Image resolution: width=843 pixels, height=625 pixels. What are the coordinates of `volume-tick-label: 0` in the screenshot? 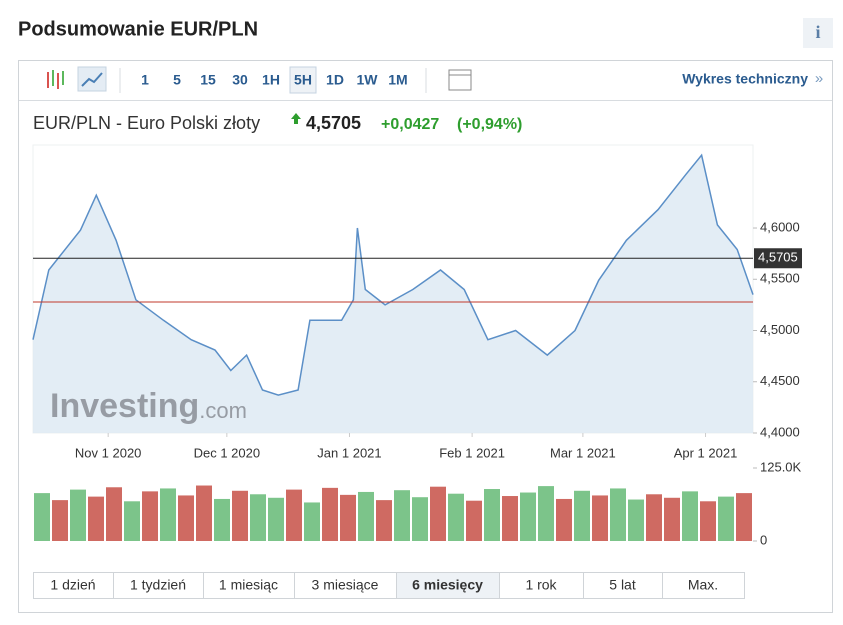 It's located at (763, 539).